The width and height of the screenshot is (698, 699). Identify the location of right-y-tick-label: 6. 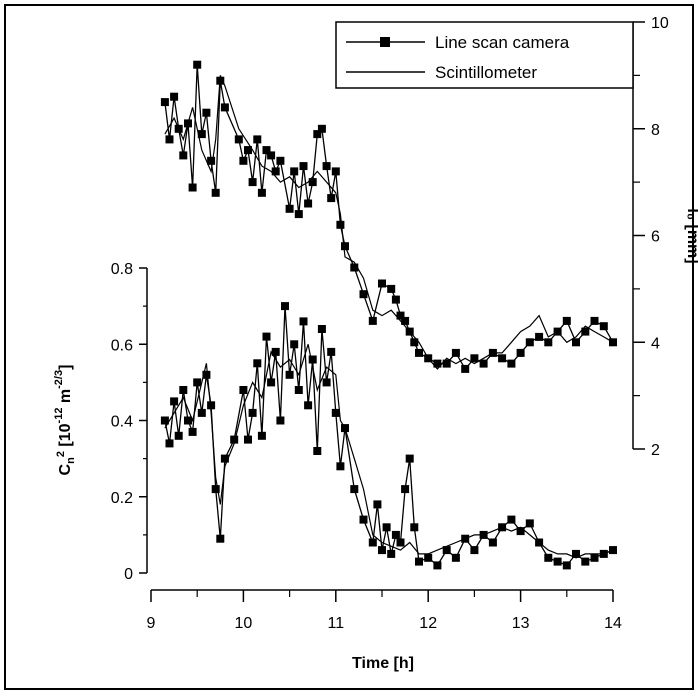
(655, 237).